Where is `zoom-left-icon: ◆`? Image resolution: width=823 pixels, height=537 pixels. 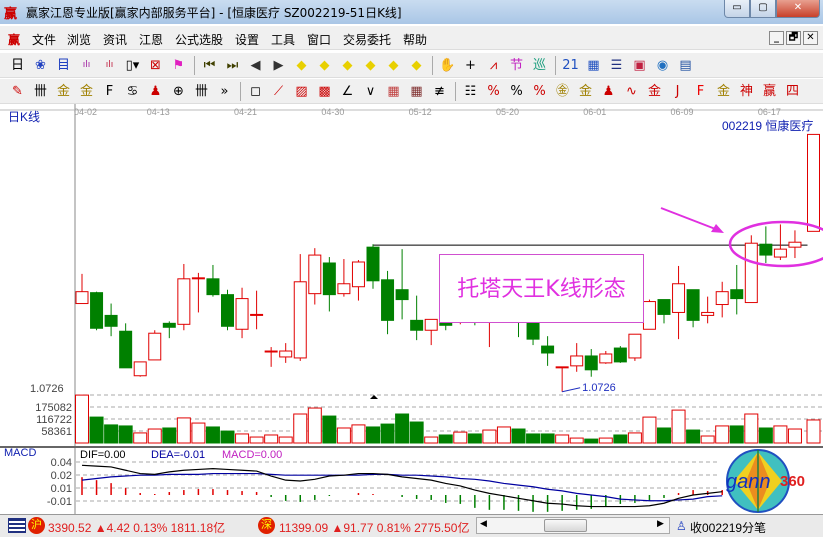
zoom-left-icon: ◆ is located at coordinates (301, 65).